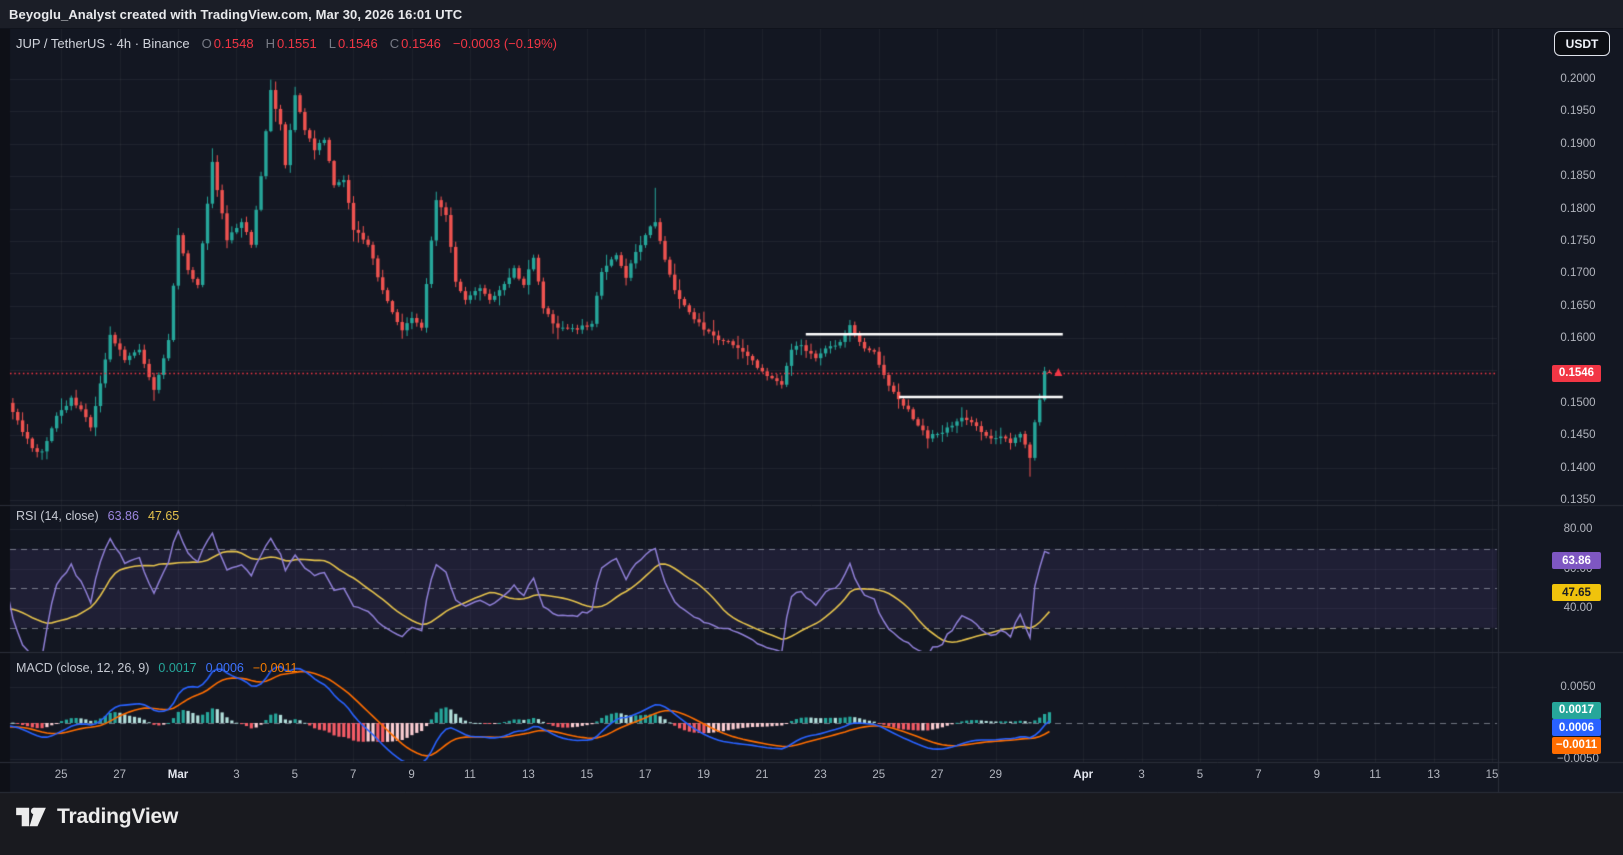  Describe the element at coordinates (1578, 273) in the screenshot. I see `price-axis-label: 0.1700` at that location.